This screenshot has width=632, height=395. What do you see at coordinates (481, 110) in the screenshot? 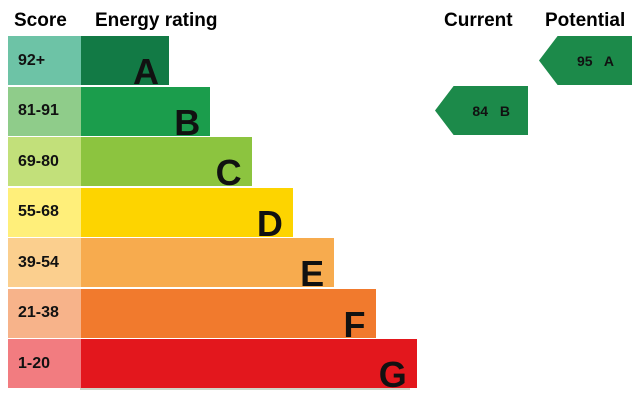
I see `current-rating-arrow: 84 B` at bounding box center [481, 110].